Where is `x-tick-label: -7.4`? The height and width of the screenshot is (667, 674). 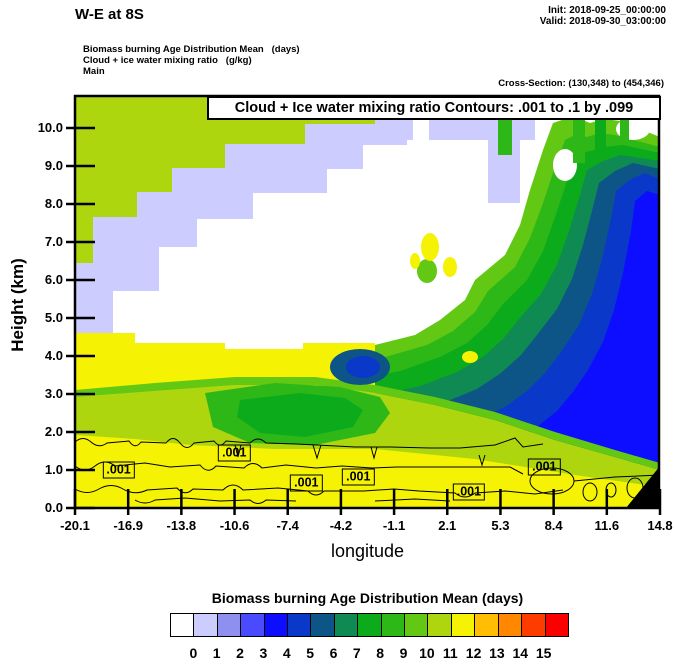 x-tick-label: -7.4 is located at coordinates (287, 525).